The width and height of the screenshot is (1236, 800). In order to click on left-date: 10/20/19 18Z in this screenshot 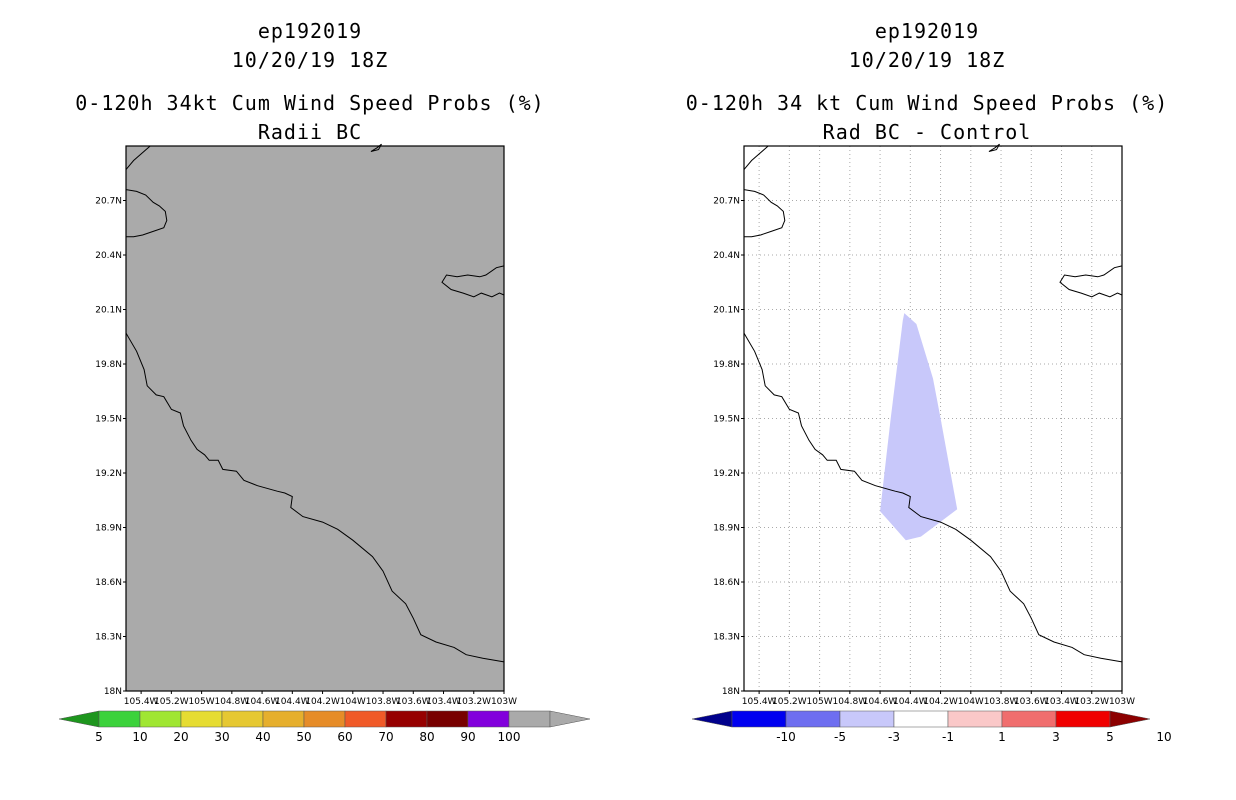, I will do `click(310, 60)`.